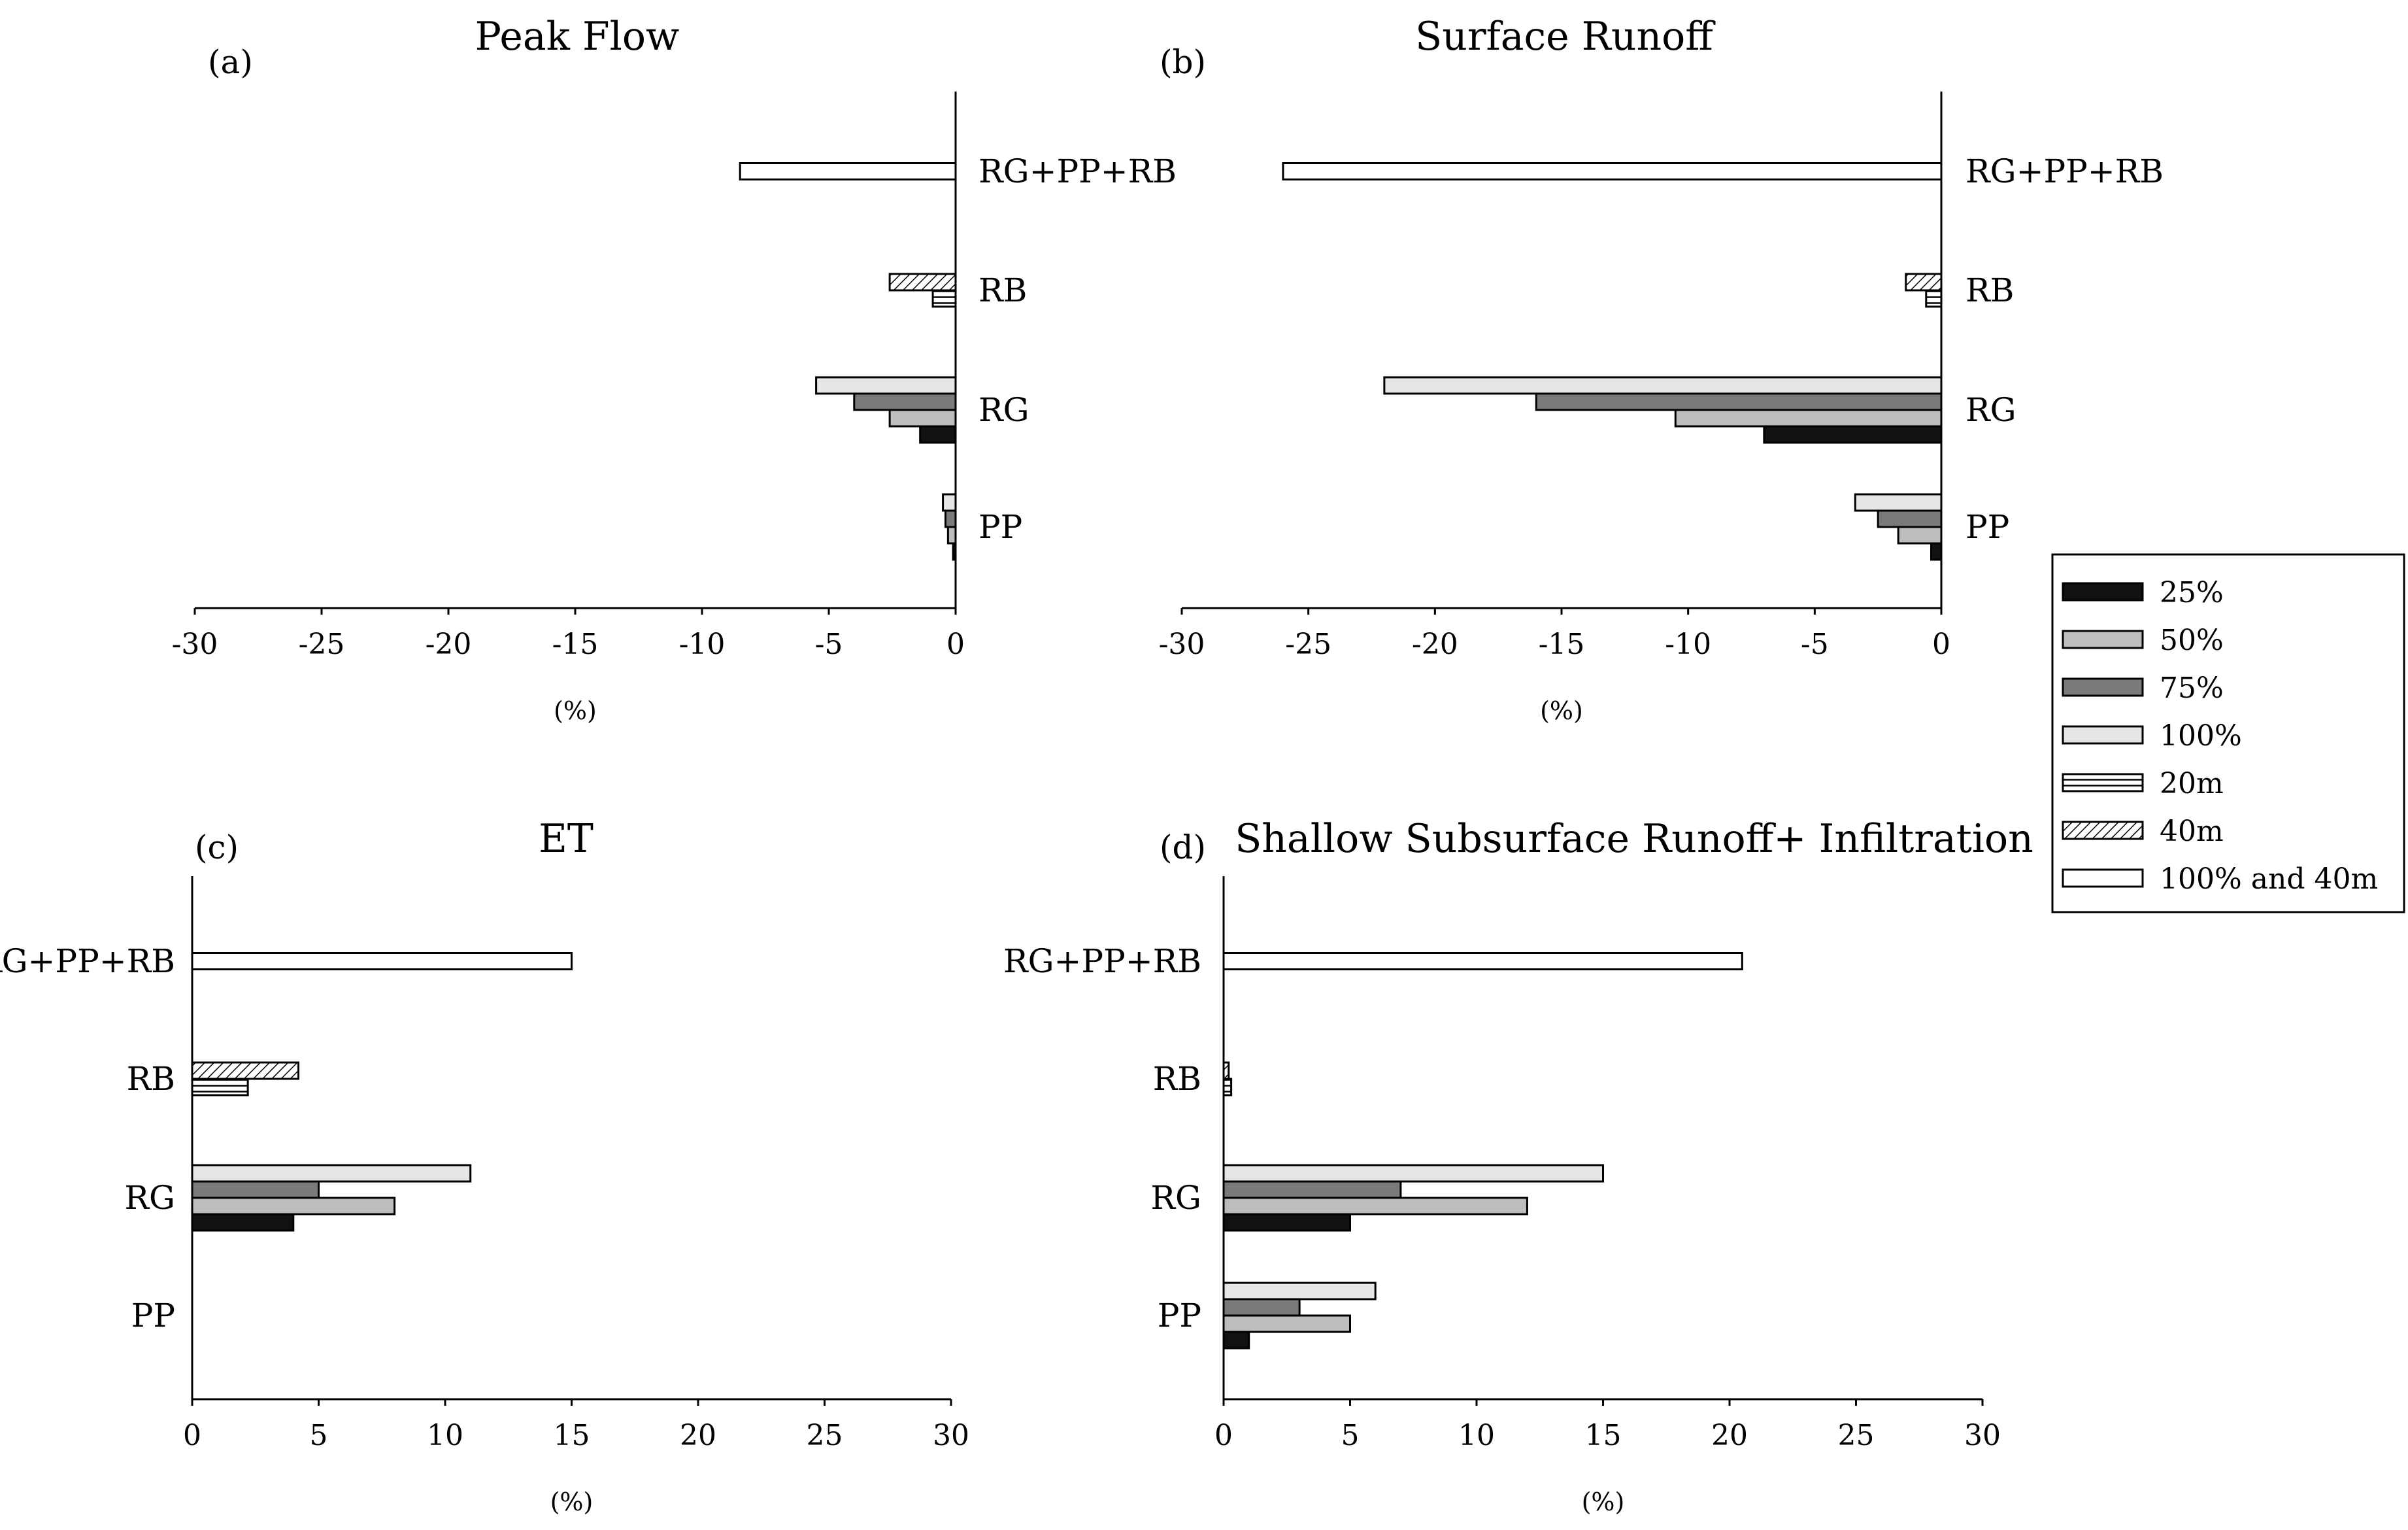  Describe the element at coordinates (217, 847) in the screenshot. I see `panel-c-label: (c)` at that location.